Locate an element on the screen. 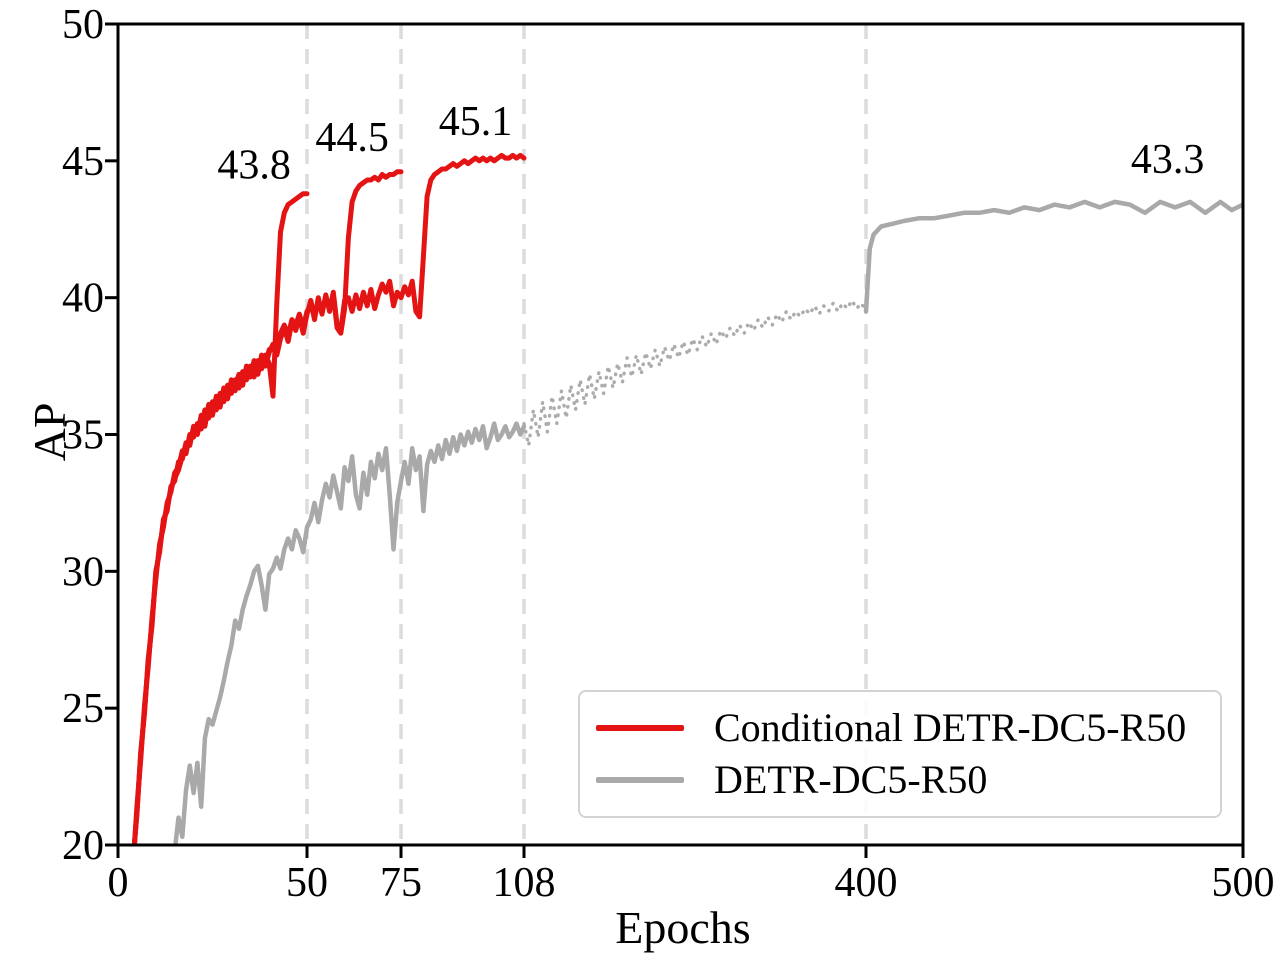 Image resolution: width=1280 pixels, height=960 pixels. legend-gray-line-icon is located at coordinates (640, 780).